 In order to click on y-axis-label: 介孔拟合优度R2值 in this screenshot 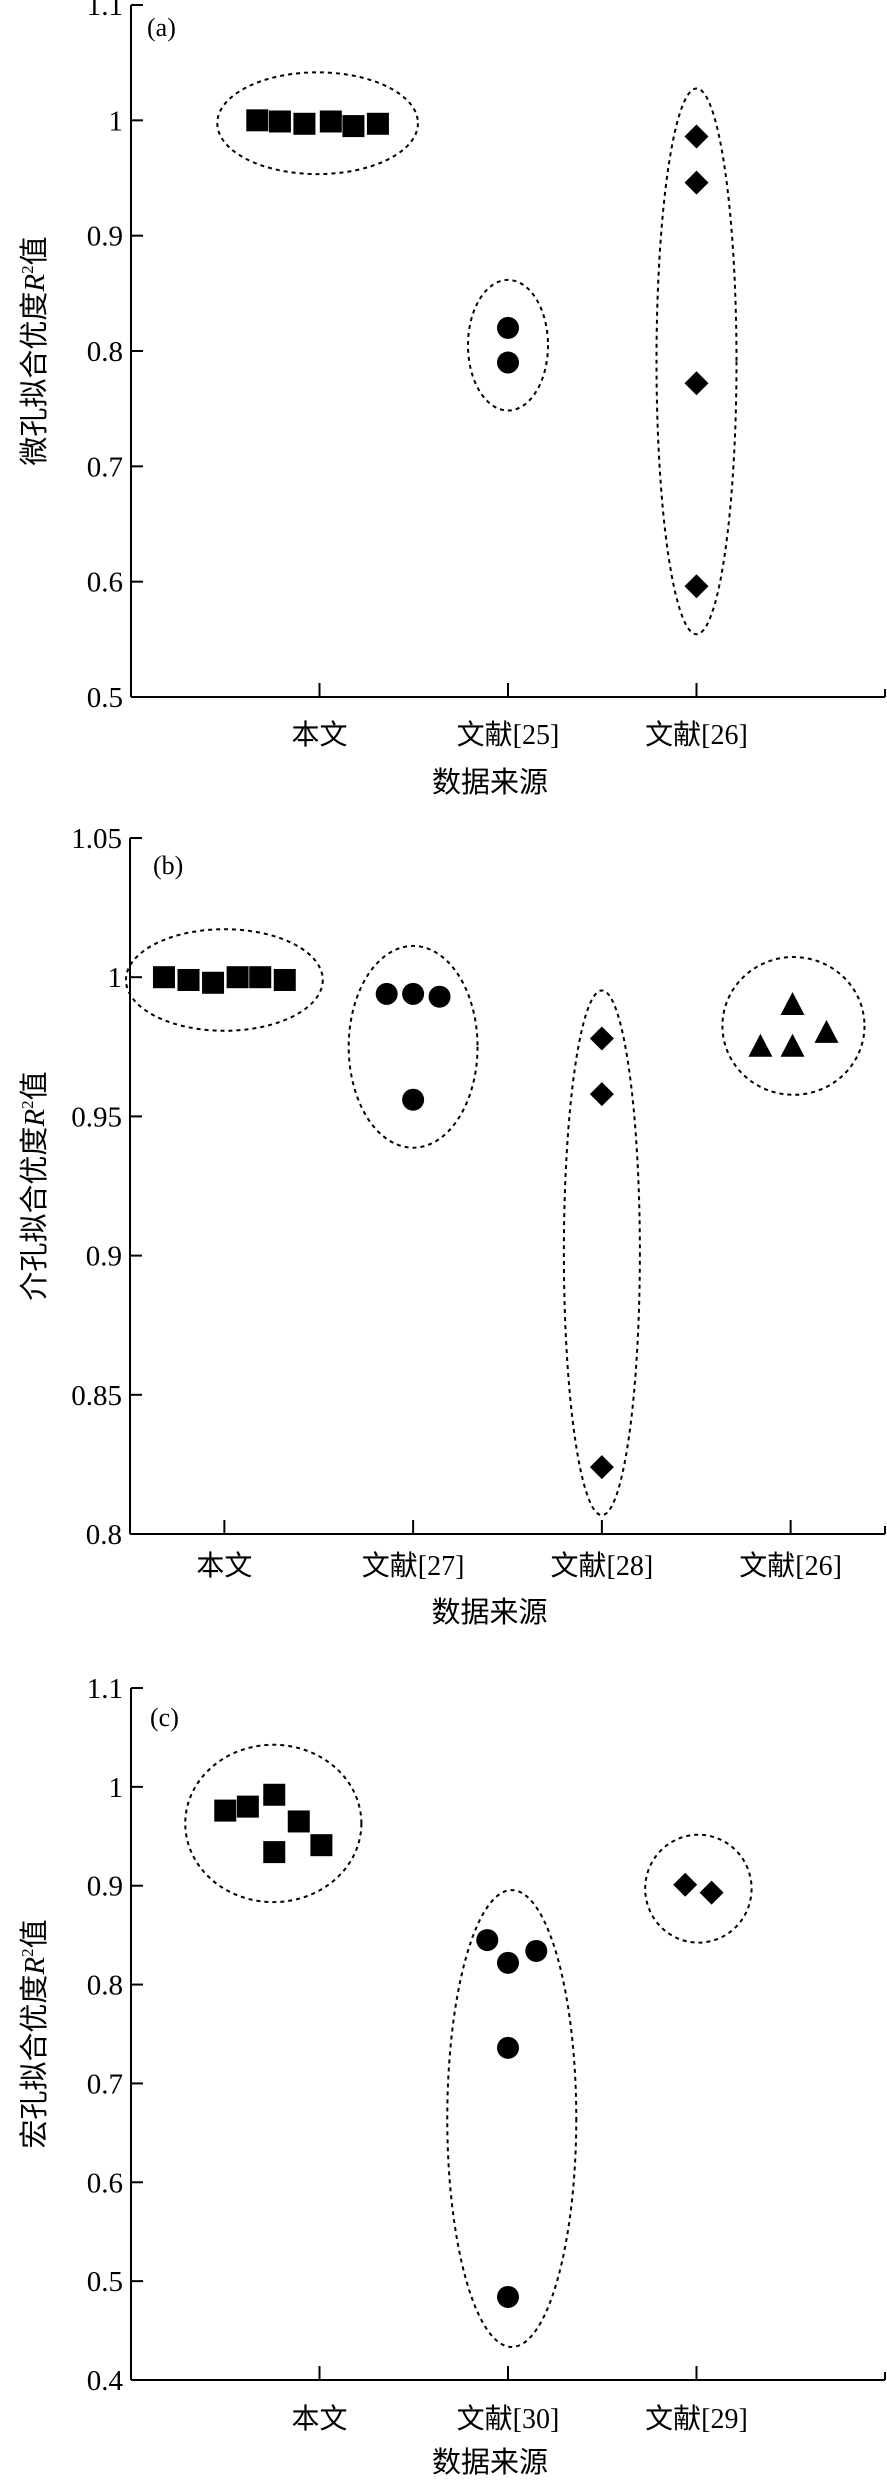, I will do `click(34, 1185)`.